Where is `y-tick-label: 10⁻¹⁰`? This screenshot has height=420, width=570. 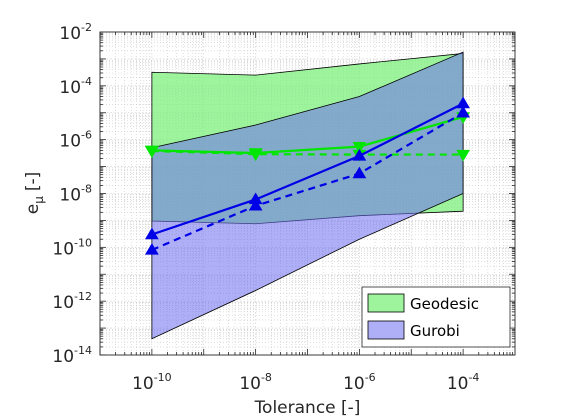
y-tick-label: 10⁻¹⁰ is located at coordinates (72, 247).